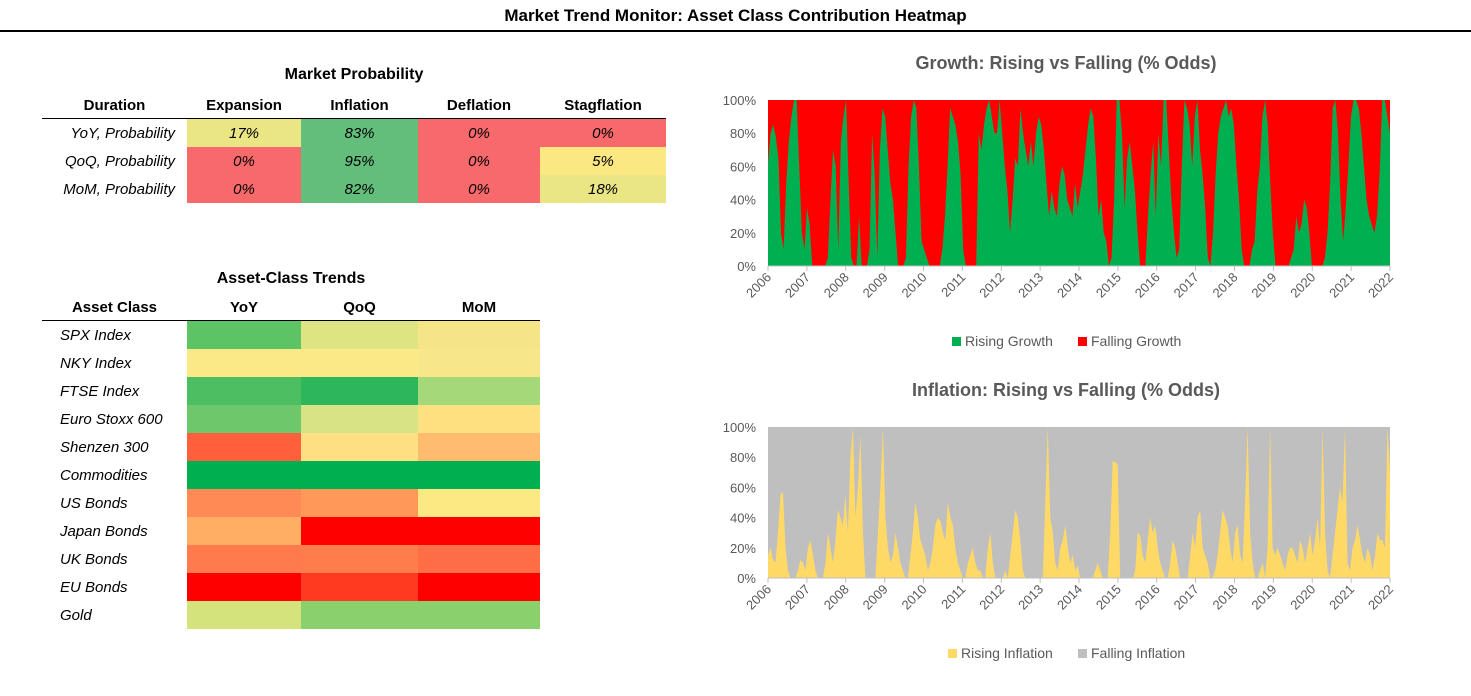 The image size is (1471, 696). What do you see at coordinates (354, 74) in the screenshot?
I see `probability-table-title: Market Probability` at bounding box center [354, 74].